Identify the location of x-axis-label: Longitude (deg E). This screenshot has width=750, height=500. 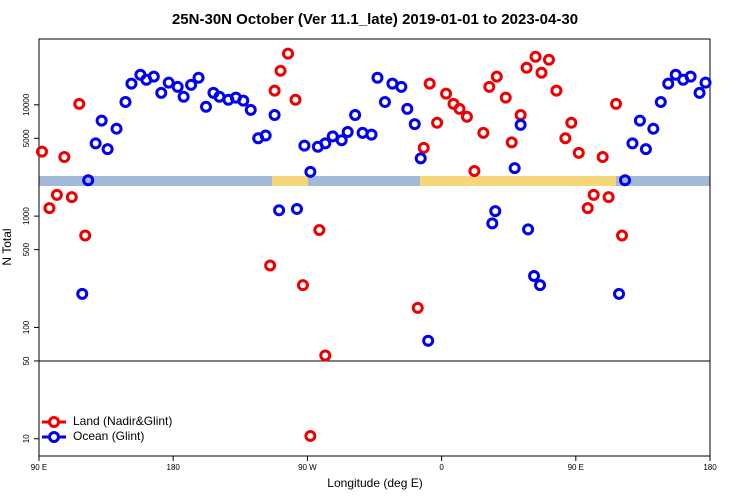
(374, 483).